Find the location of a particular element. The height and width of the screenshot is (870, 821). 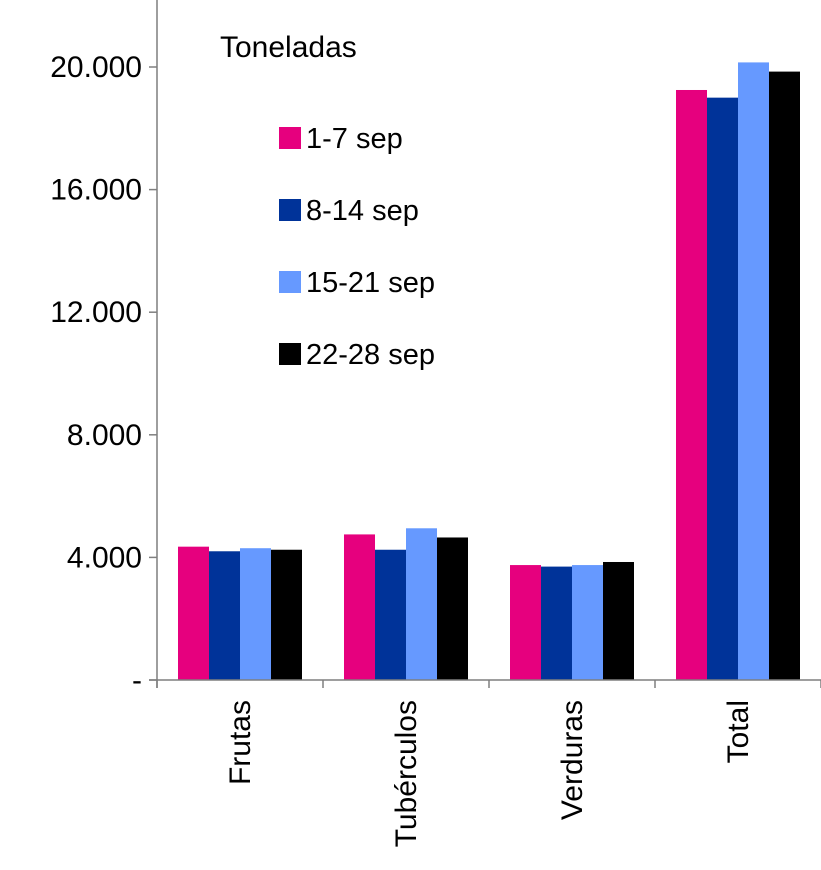

y-tick-label: 12.000 is located at coordinates (96, 312).